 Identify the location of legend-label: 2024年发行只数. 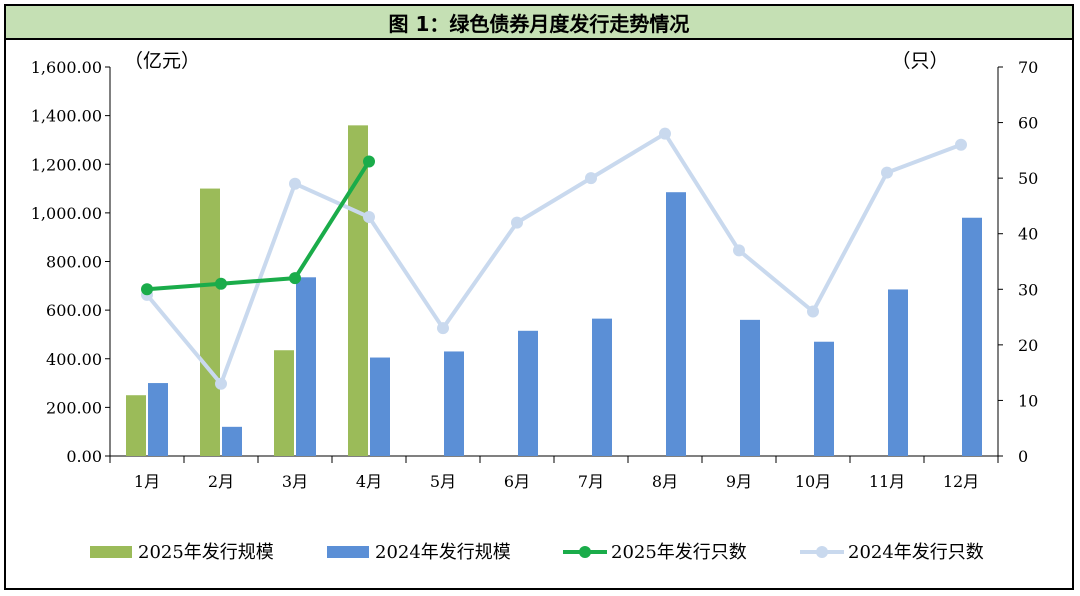
(916, 552).